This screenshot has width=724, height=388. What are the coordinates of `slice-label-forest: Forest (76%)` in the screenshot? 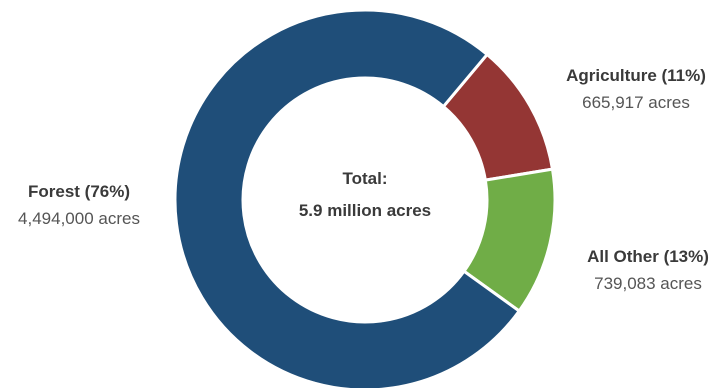 It's located at (79, 191).